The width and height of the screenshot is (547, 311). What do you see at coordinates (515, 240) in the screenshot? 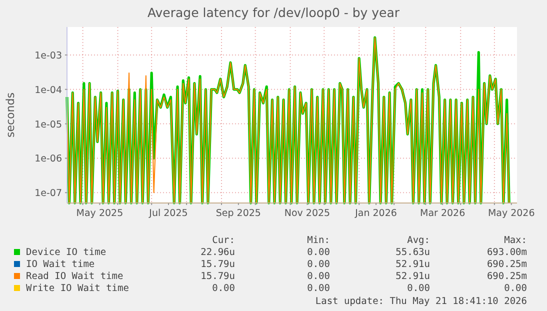
I see `text: Max:` at bounding box center [515, 240].